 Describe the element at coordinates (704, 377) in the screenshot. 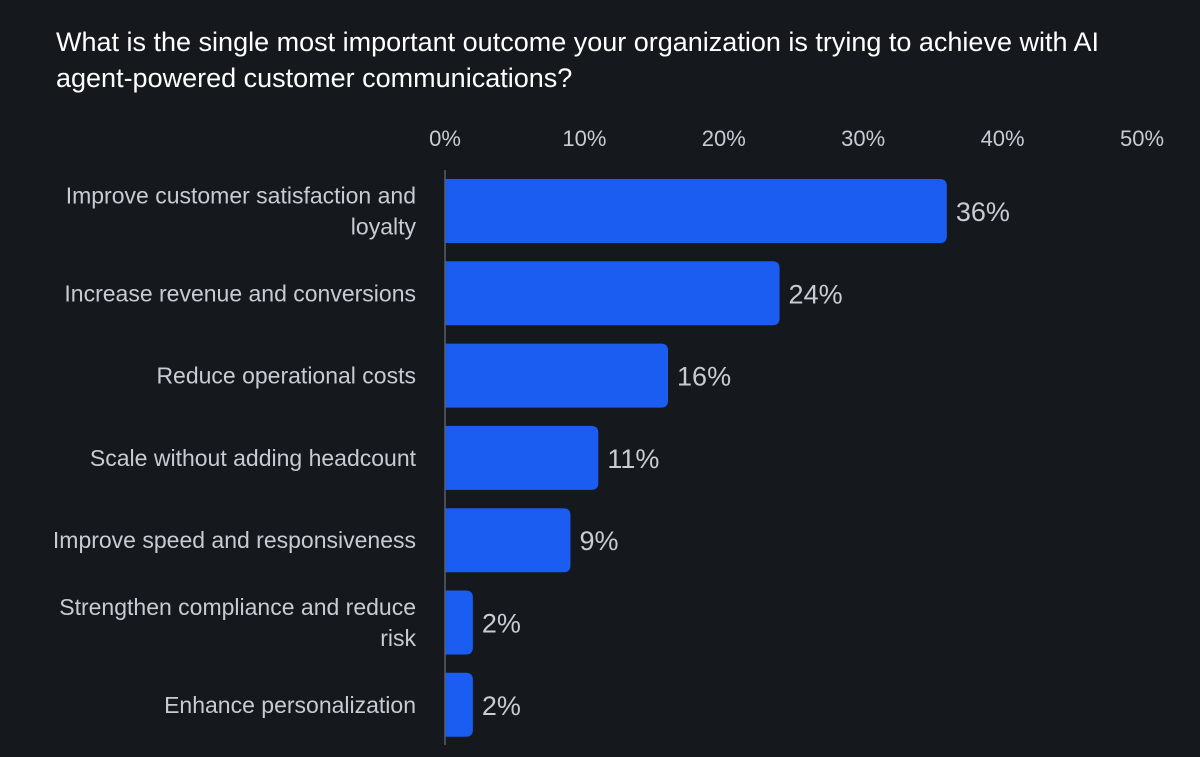

I see `value-label: 16%` at that location.